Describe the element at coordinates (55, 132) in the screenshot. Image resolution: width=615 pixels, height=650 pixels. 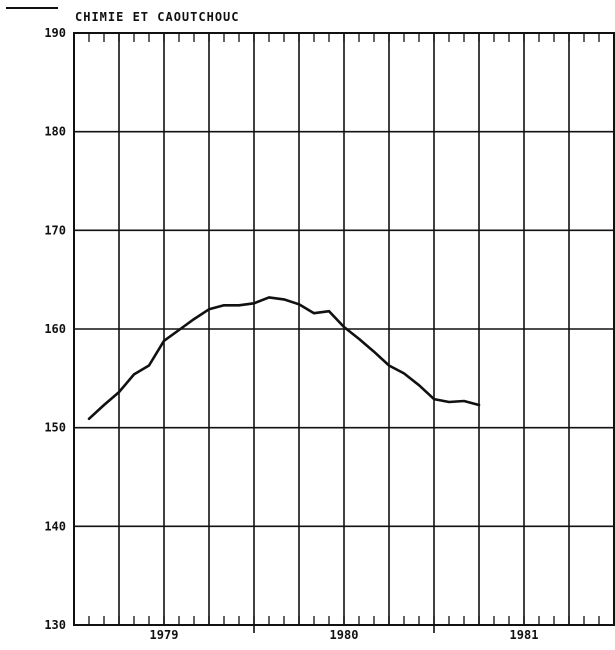
I see `y-tick-label: 180` at that location.